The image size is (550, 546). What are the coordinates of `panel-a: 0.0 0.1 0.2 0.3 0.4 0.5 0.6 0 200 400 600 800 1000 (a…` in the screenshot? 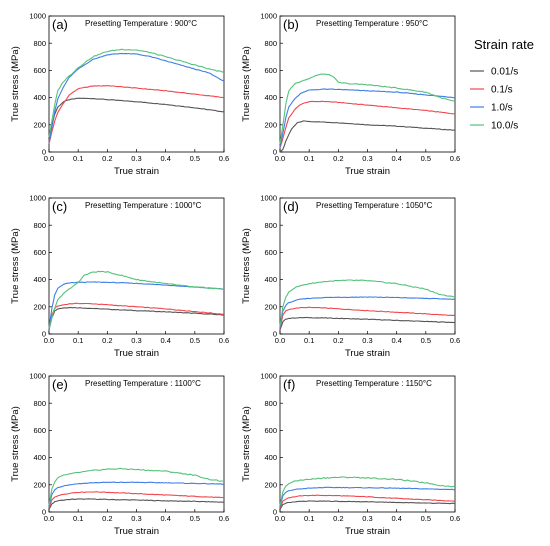 It's located at (119, 94).